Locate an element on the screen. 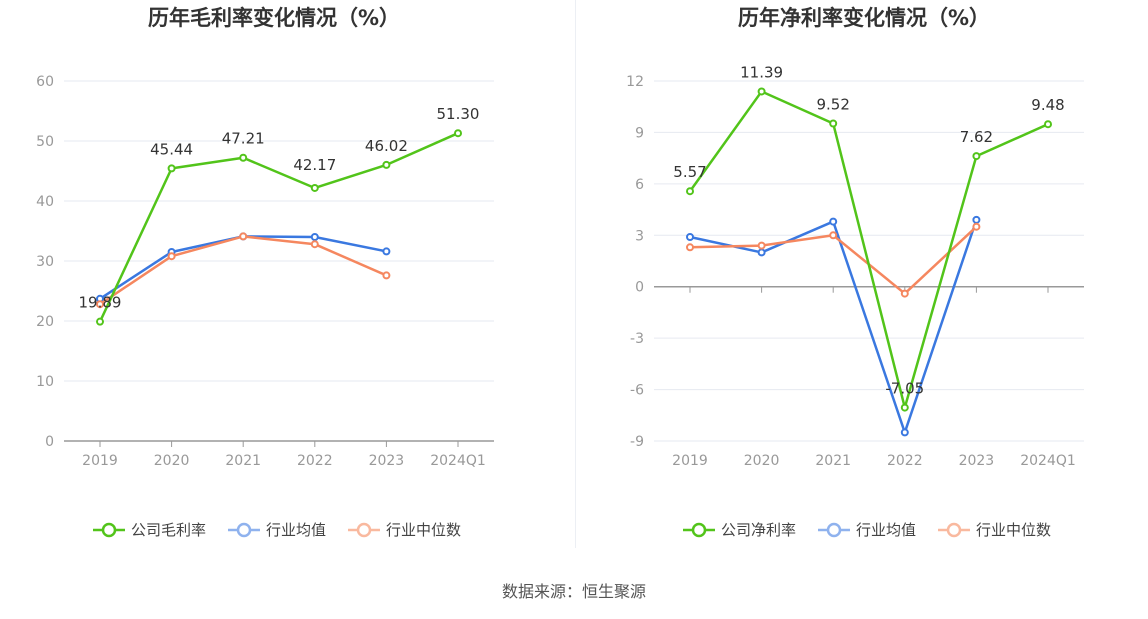 Image resolution: width=1148 pixels, height=619 pixels. data-source-note: 数据来源：恒生聚源 is located at coordinates (573, 591).